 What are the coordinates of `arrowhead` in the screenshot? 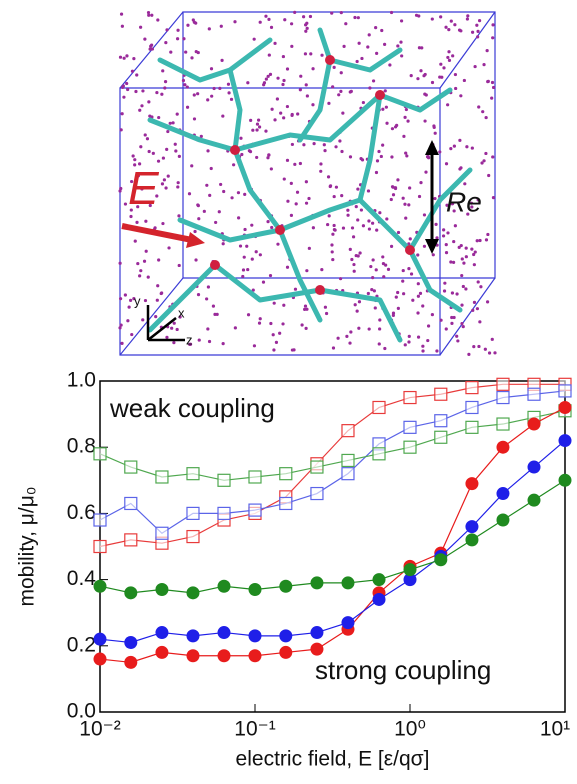 It's located at (432, 147).